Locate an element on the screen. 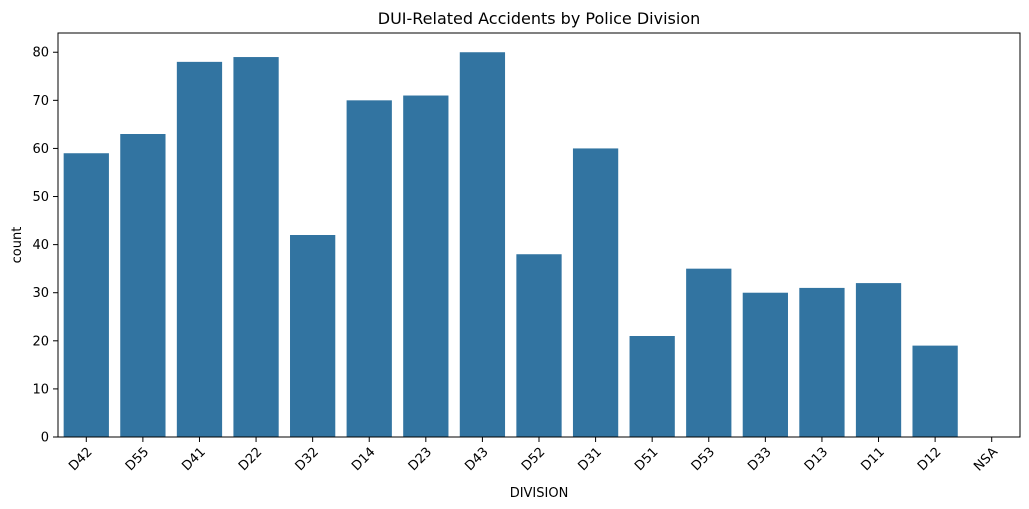  x-tick-label: D52 is located at coordinates (533, 459).